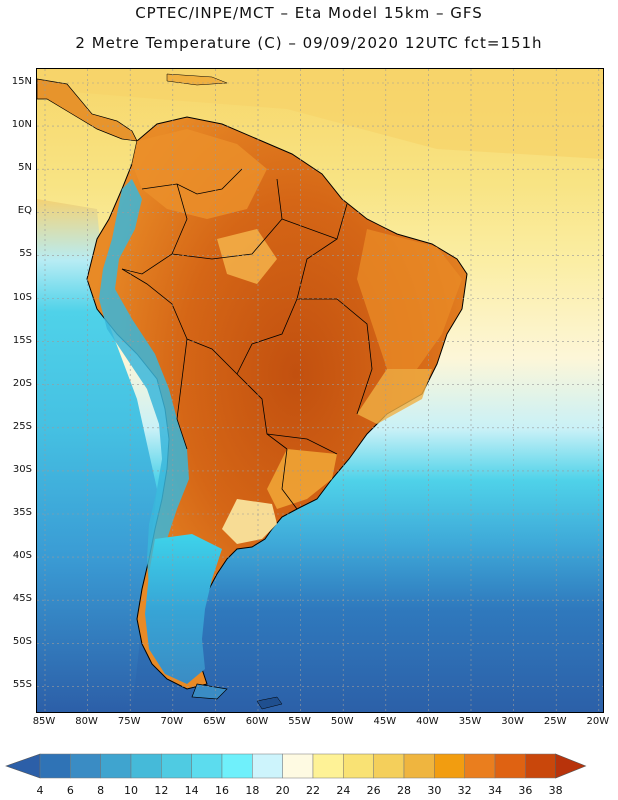 This screenshot has height=800, width=618. Describe the element at coordinates (555, 721) in the screenshot. I see `lon-label-25w: 25W` at that location.